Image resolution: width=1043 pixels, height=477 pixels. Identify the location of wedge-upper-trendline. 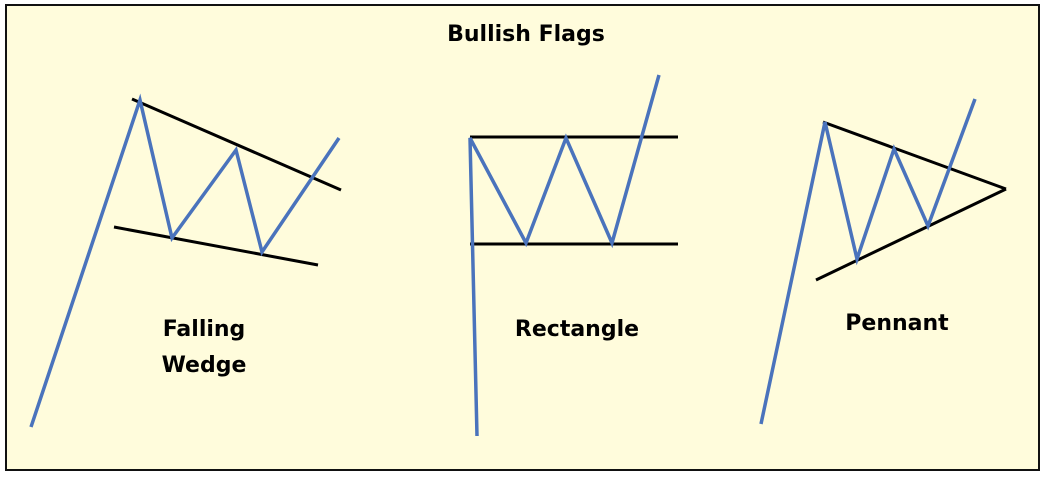
(236, 144).